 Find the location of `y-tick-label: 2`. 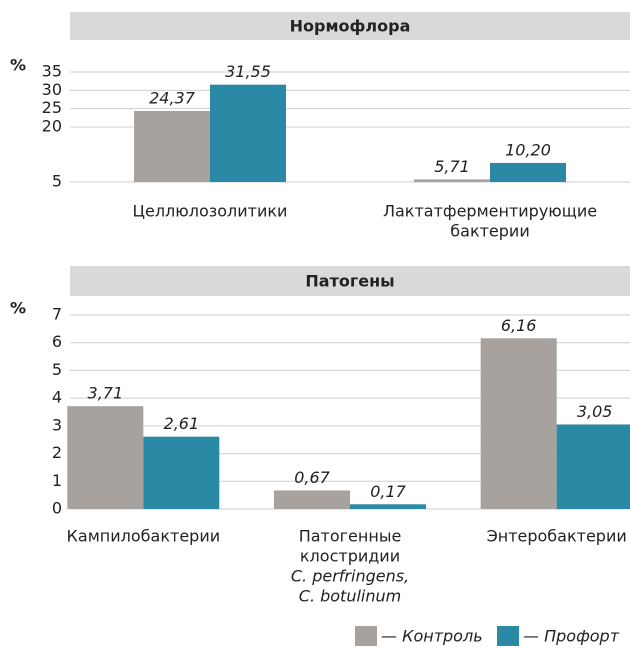

y-tick-label: 2 is located at coordinates (57, 452).